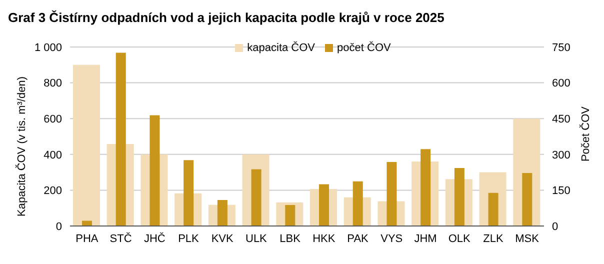 This screenshot has width=604, height=264. Describe the element at coordinates (561, 84) in the screenshot. I see `y2-tick-label: 600` at that location.